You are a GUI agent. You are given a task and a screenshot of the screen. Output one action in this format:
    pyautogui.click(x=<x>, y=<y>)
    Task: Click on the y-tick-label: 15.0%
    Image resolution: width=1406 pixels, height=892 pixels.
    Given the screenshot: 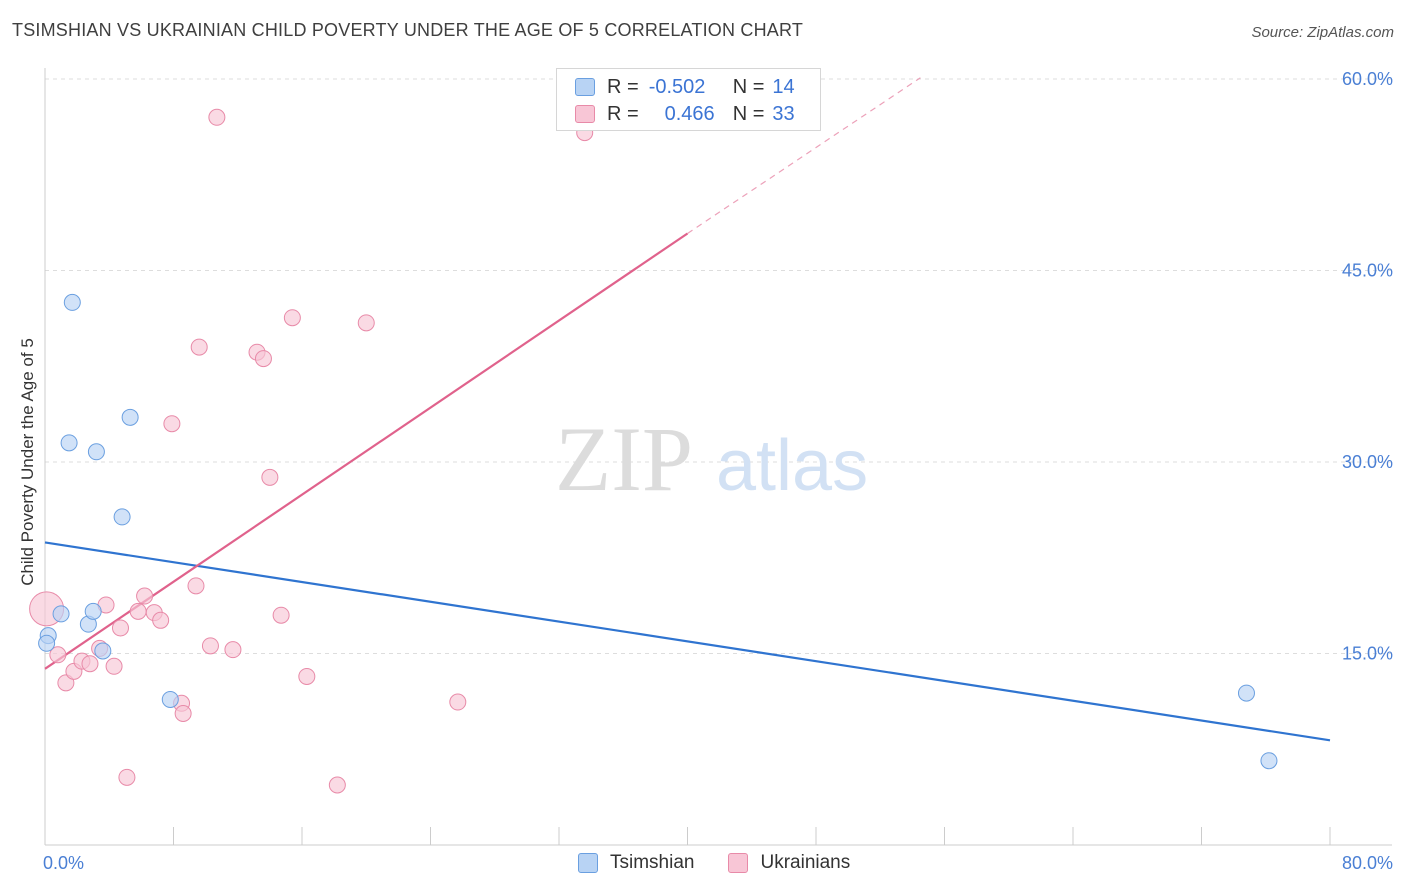 What is the action you would take?
    pyautogui.click(x=1367, y=654)
    